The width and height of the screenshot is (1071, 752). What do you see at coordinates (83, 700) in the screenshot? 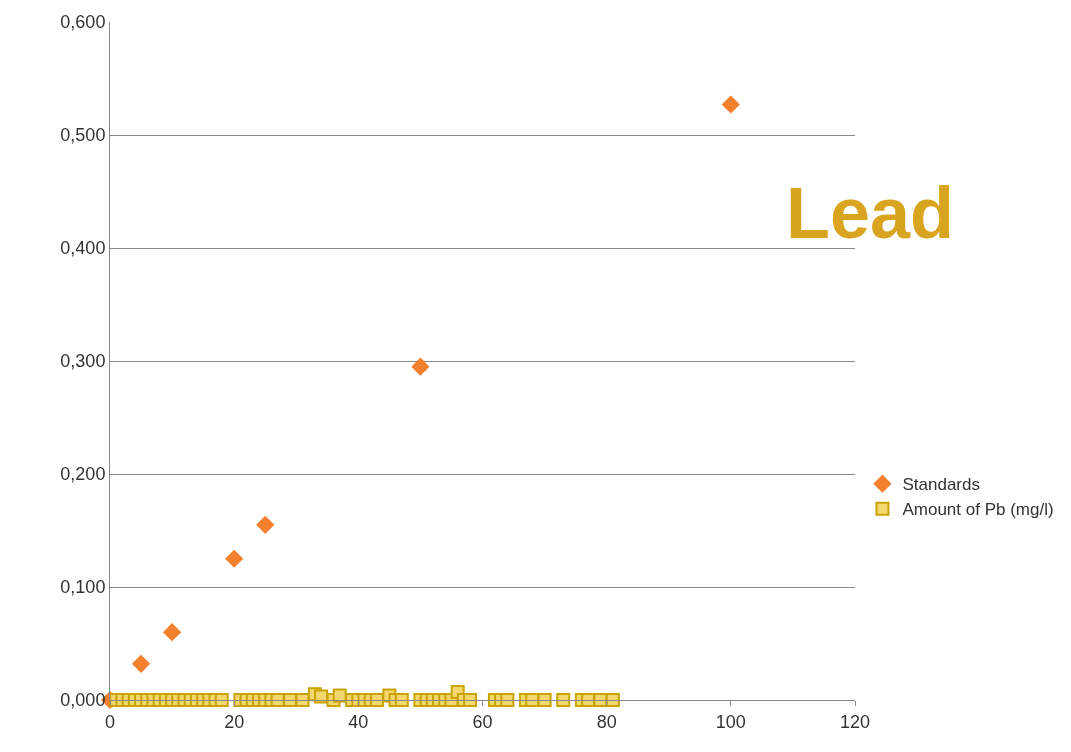
I see `y-tick-label: 0,000` at bounding box center [83, 700].